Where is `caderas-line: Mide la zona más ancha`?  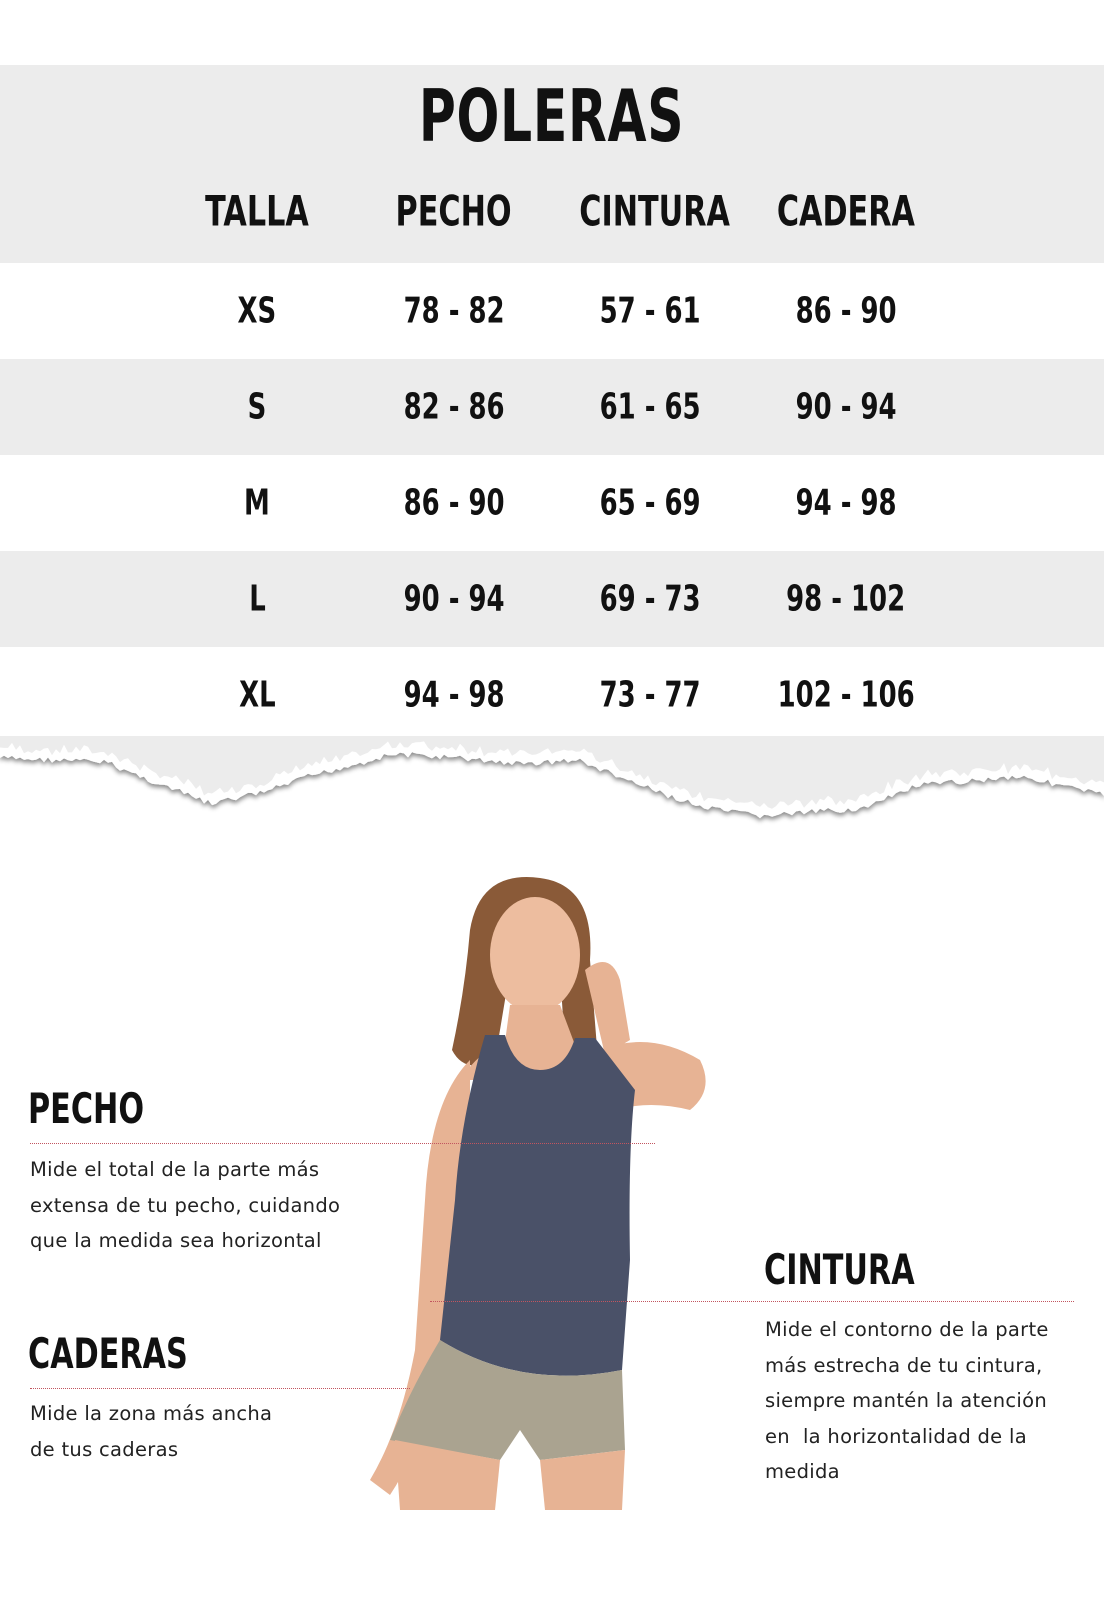 caderas-line: Mide la zona más ancha is located at coordinates (151, 1413).